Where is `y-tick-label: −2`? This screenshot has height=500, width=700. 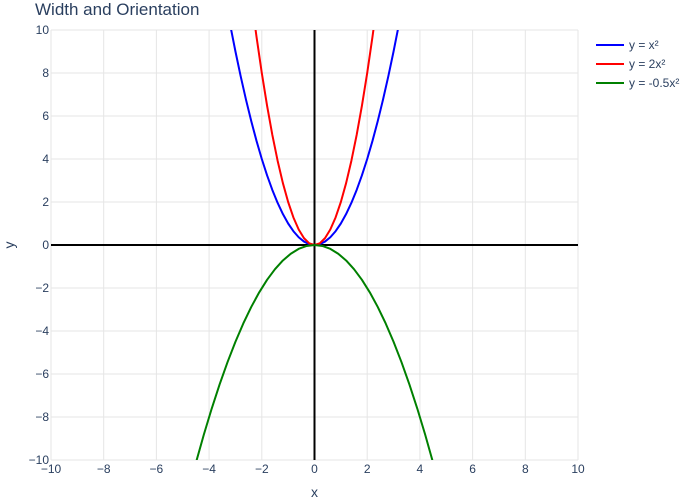 y-tick-label: −2 is located at coordinates (42, 288).